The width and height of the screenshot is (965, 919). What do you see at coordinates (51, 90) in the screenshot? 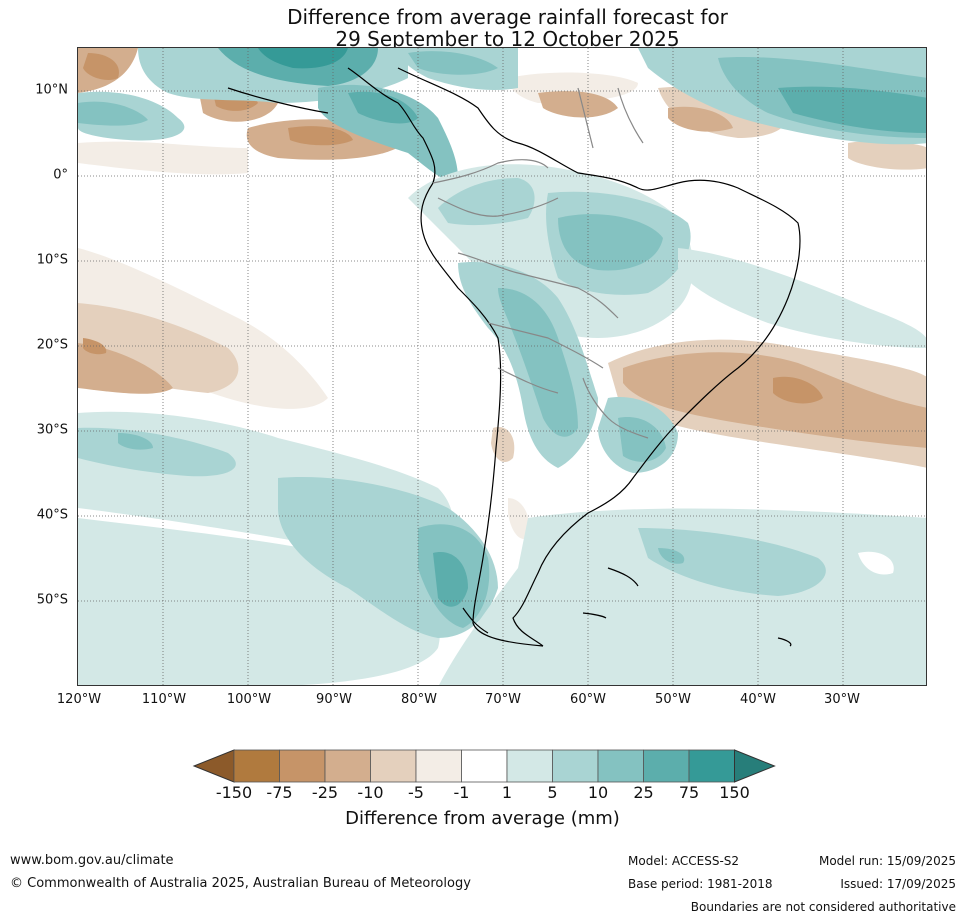
I see `lat-label-10n: 10°N` at bounding box center [51, 90].